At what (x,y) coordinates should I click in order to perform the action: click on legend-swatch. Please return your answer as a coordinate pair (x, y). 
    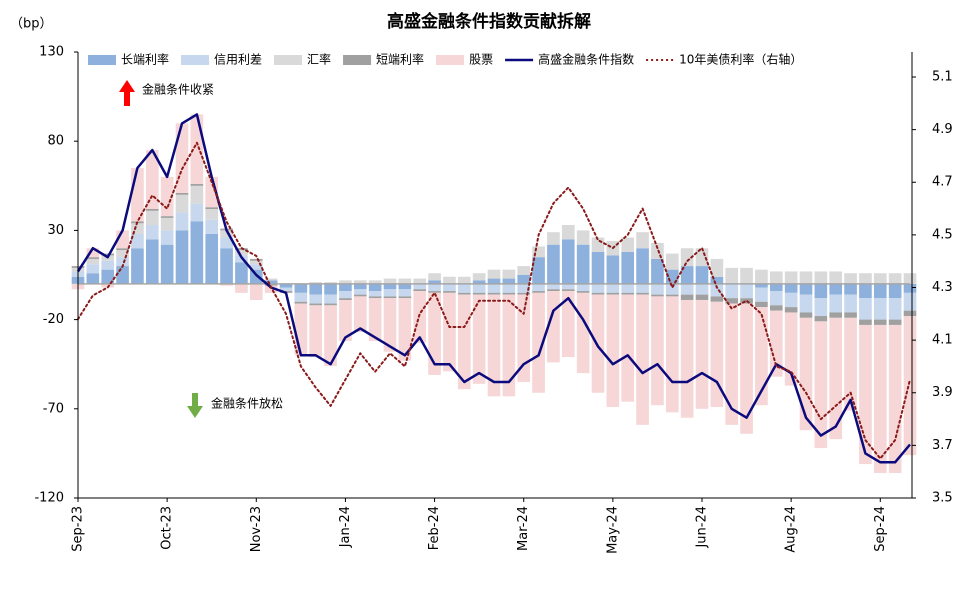
    Looking at the image, I should click on (450, 60).